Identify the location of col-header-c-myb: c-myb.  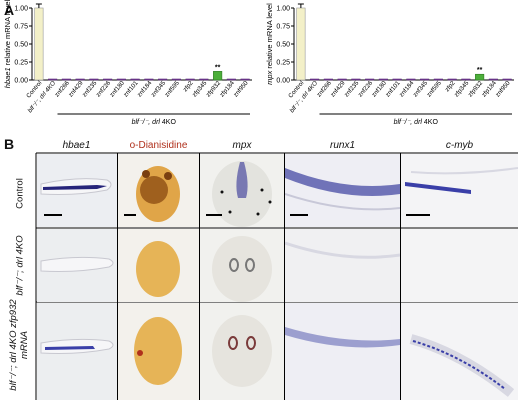
(459, 145).